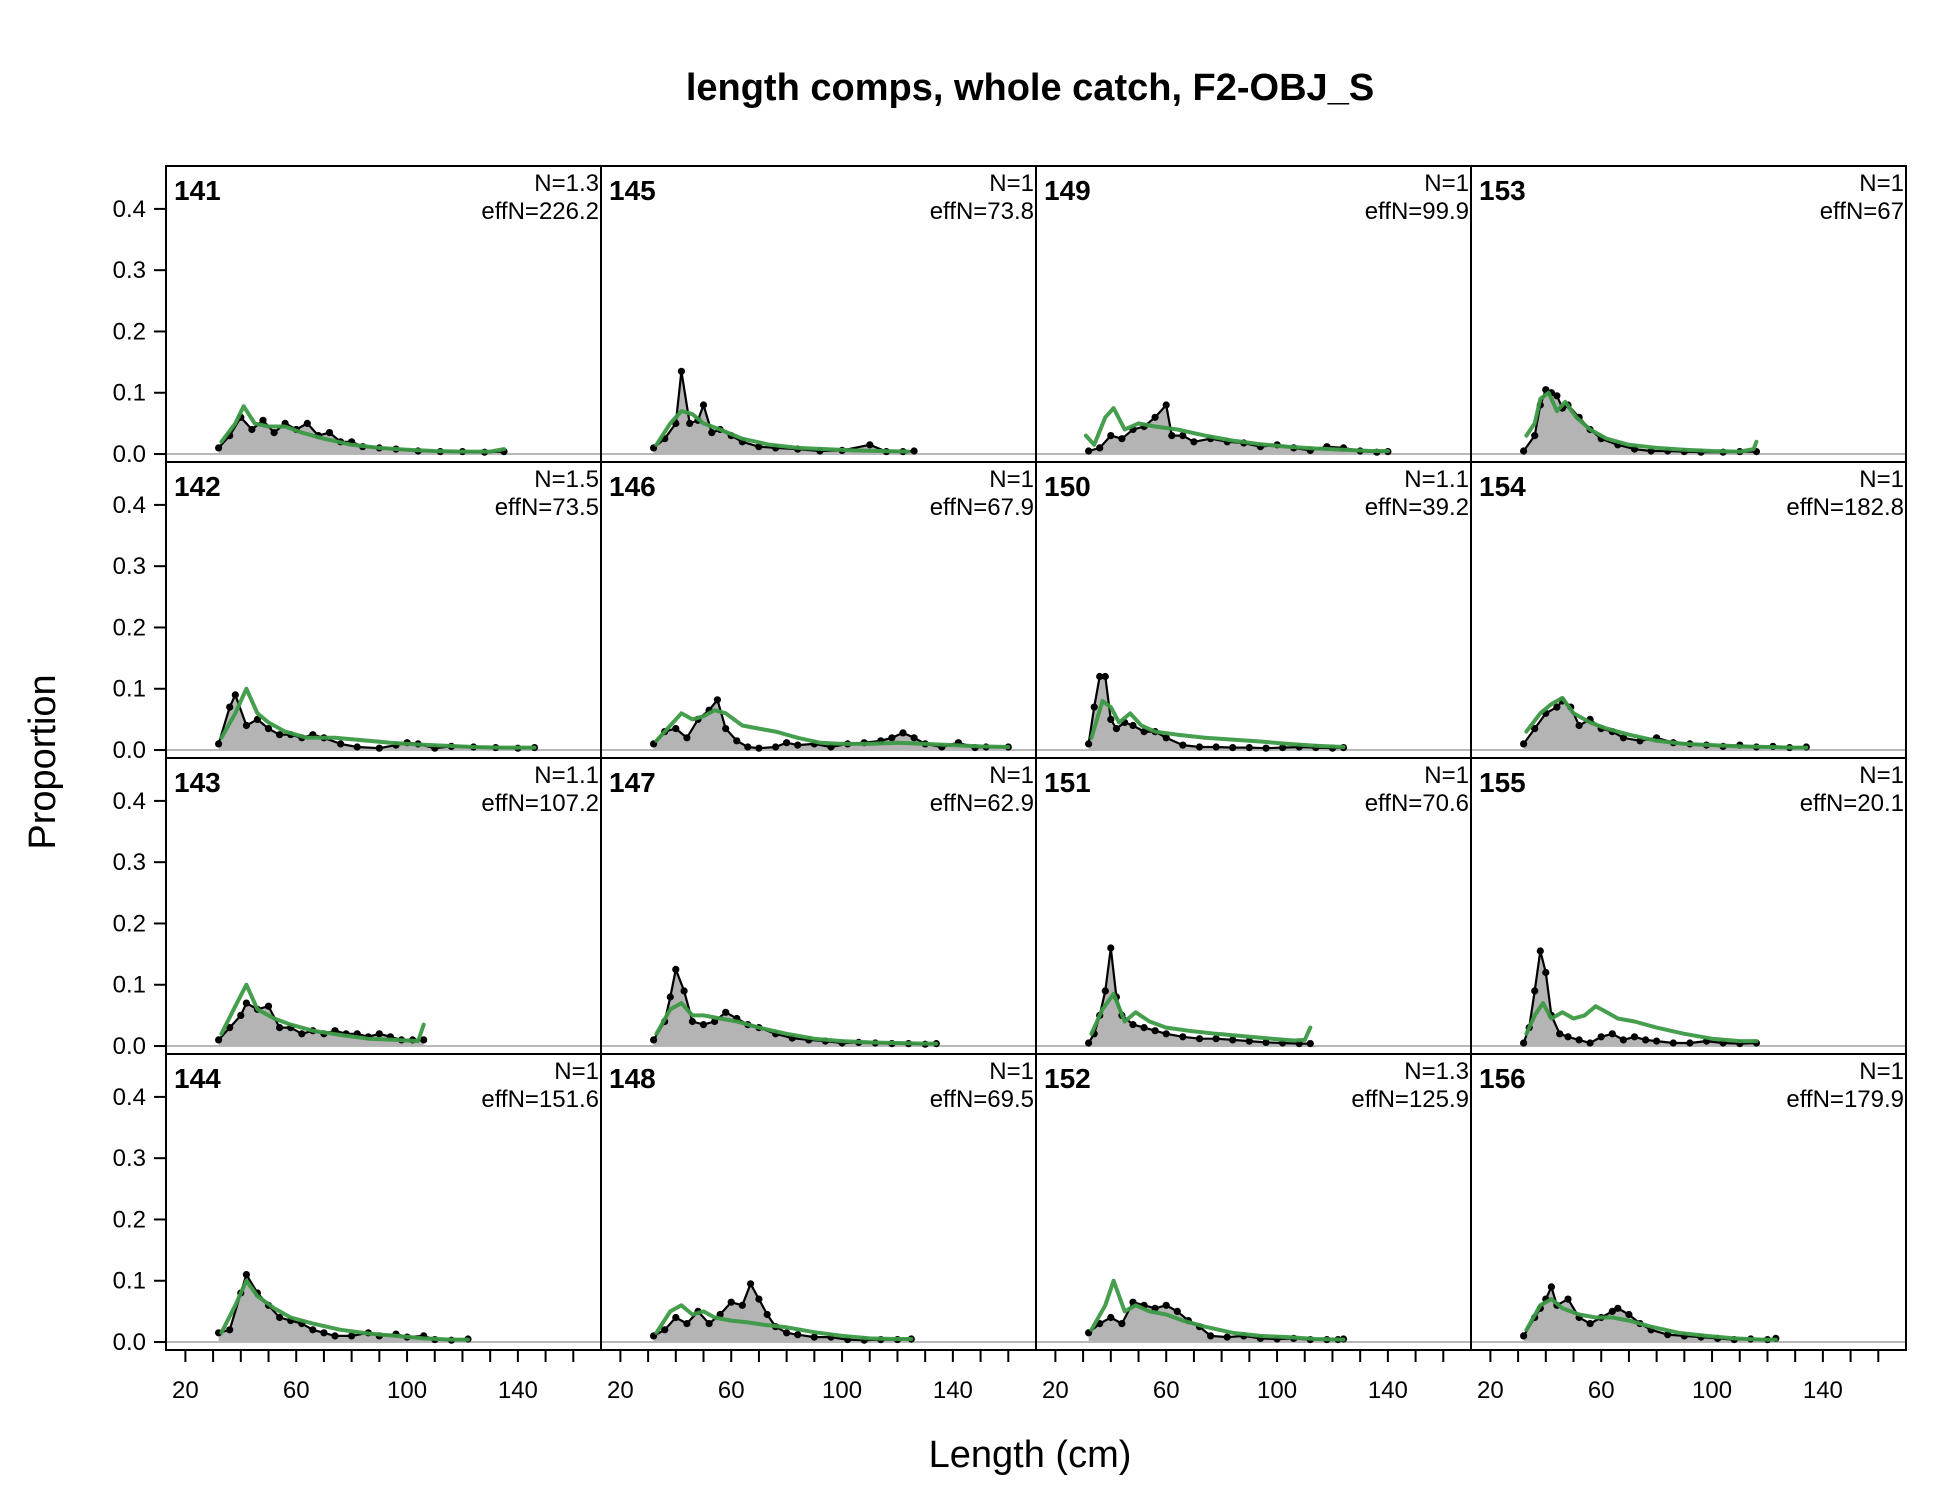 The image size is (1950, 1500). What do you see at coordinates (540, 803) in the screenshot?
I see `panel-effn-text: effN=107.2` at bounding box center [540, 803].